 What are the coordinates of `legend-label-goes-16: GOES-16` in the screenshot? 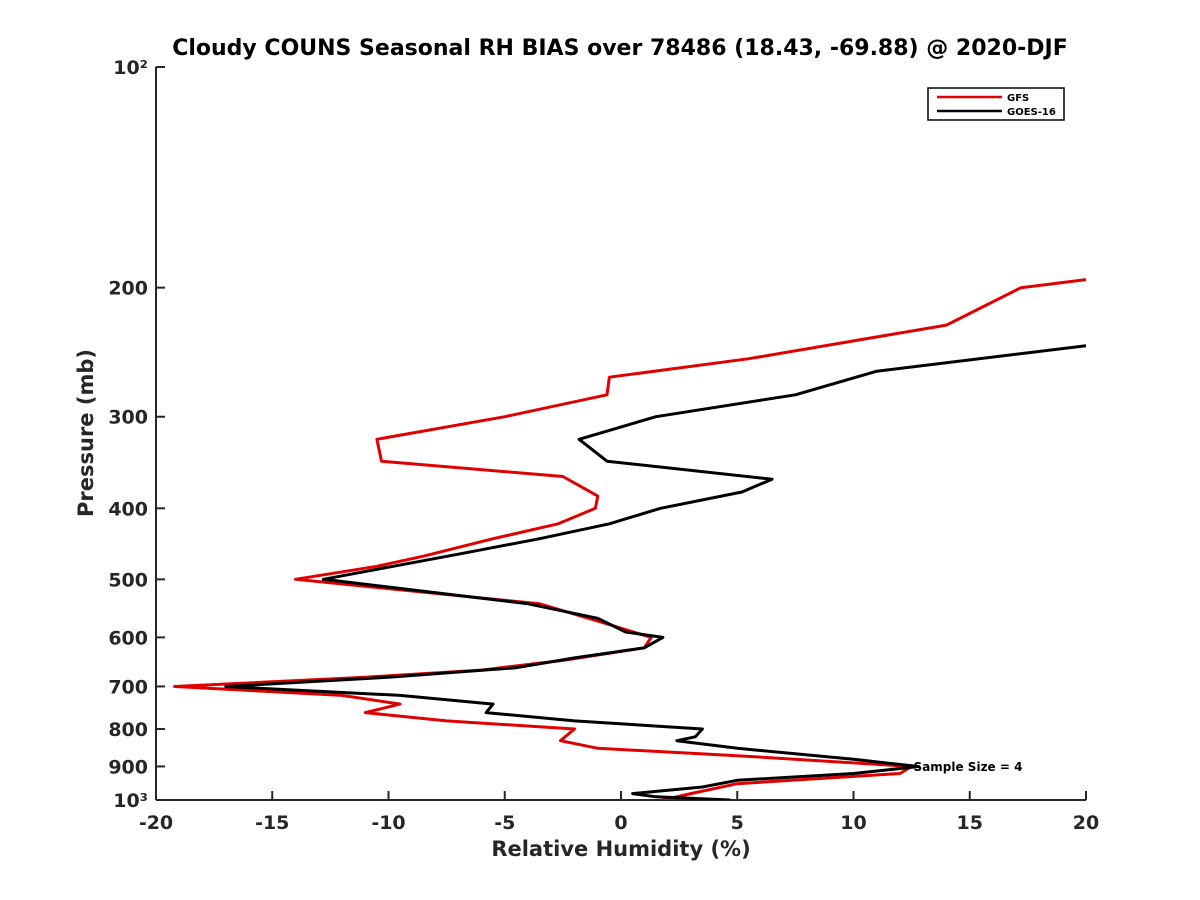 It's located at (1031, 112).